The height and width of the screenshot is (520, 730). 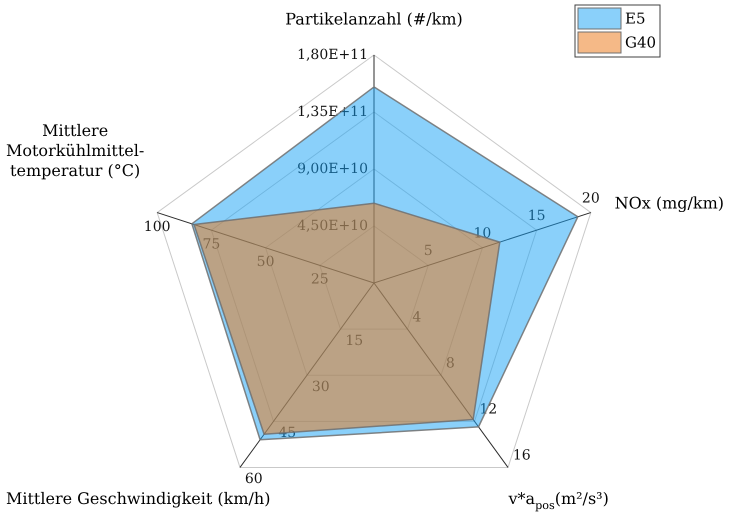 What do you see at coordinates (521, 456) in the screenshot?
I see `text: 16` at bounding box center [521, 456].